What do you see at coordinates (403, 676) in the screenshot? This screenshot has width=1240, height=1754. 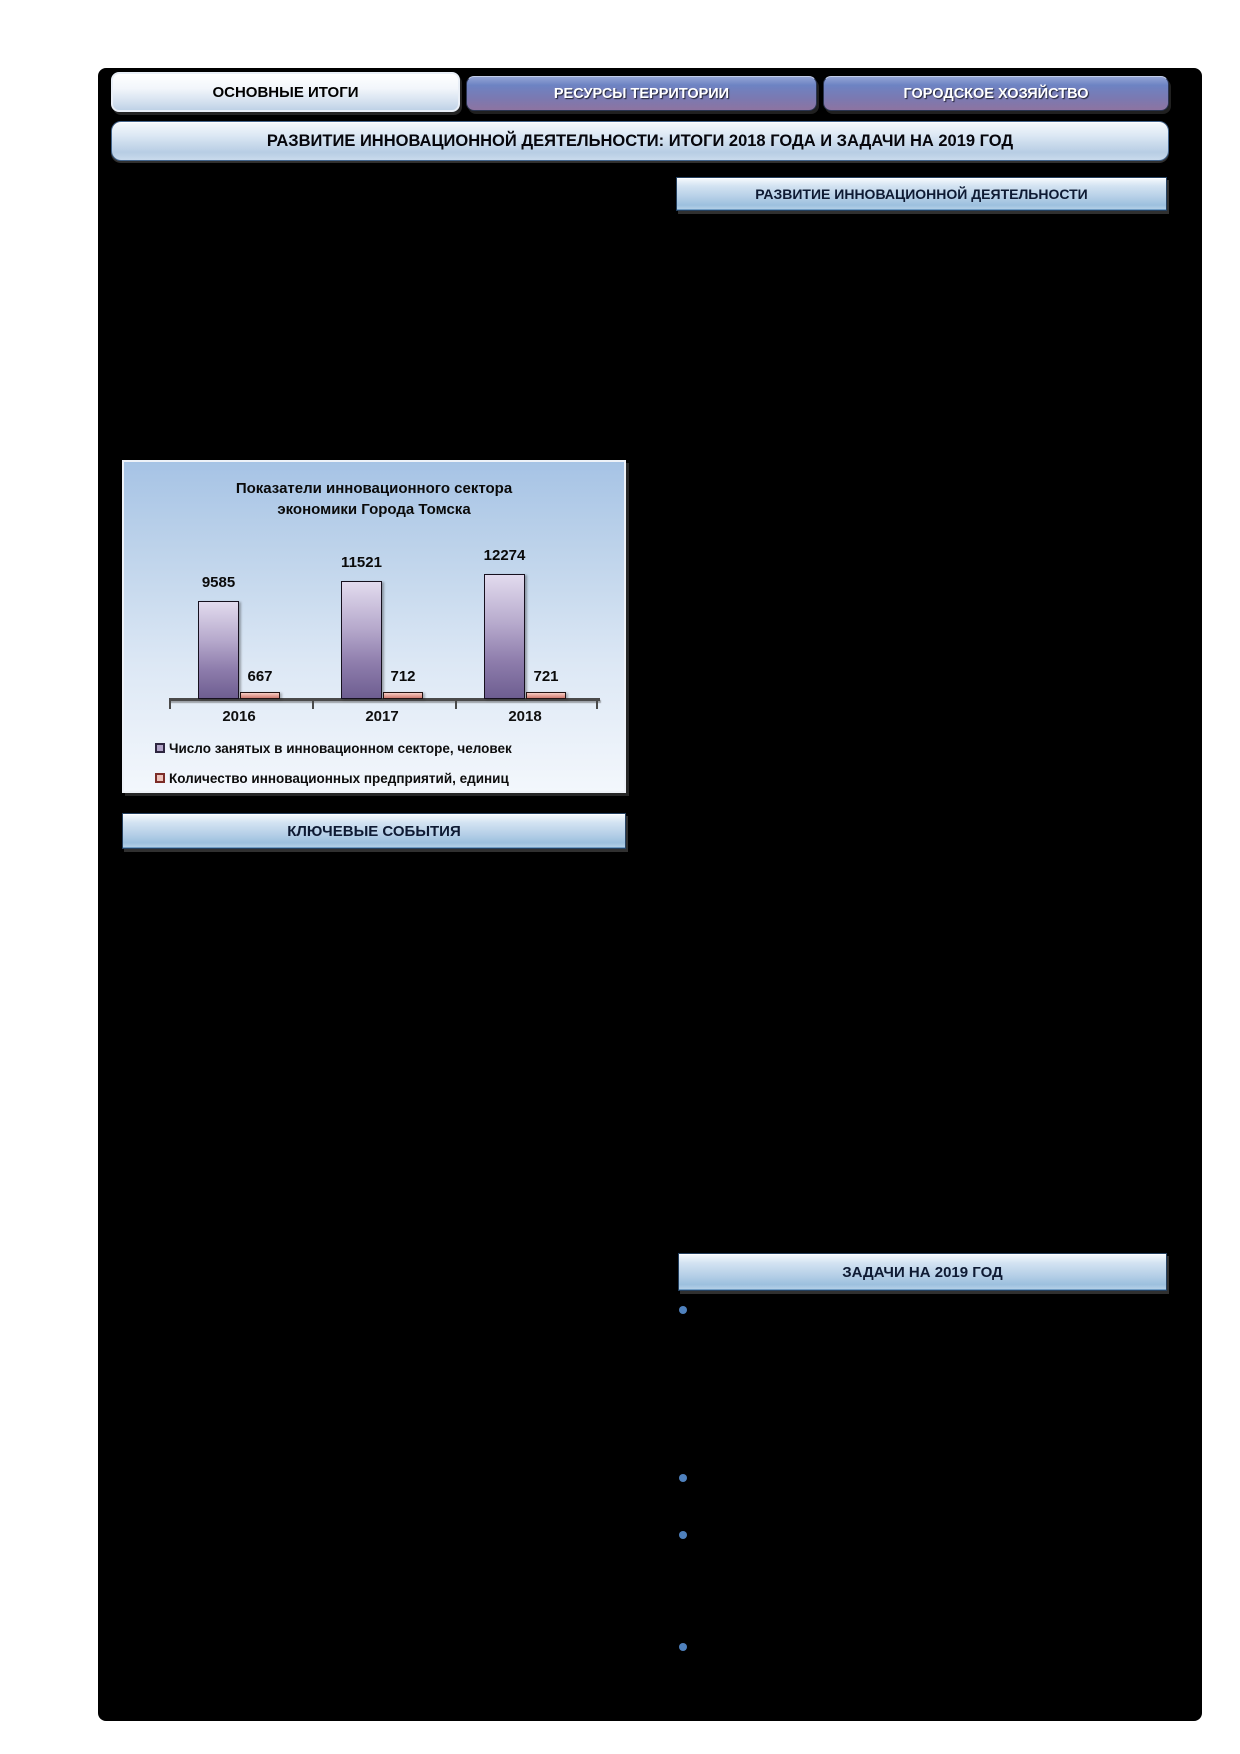 I see `bar-value-label: 712` at bounding box center [403, 676].